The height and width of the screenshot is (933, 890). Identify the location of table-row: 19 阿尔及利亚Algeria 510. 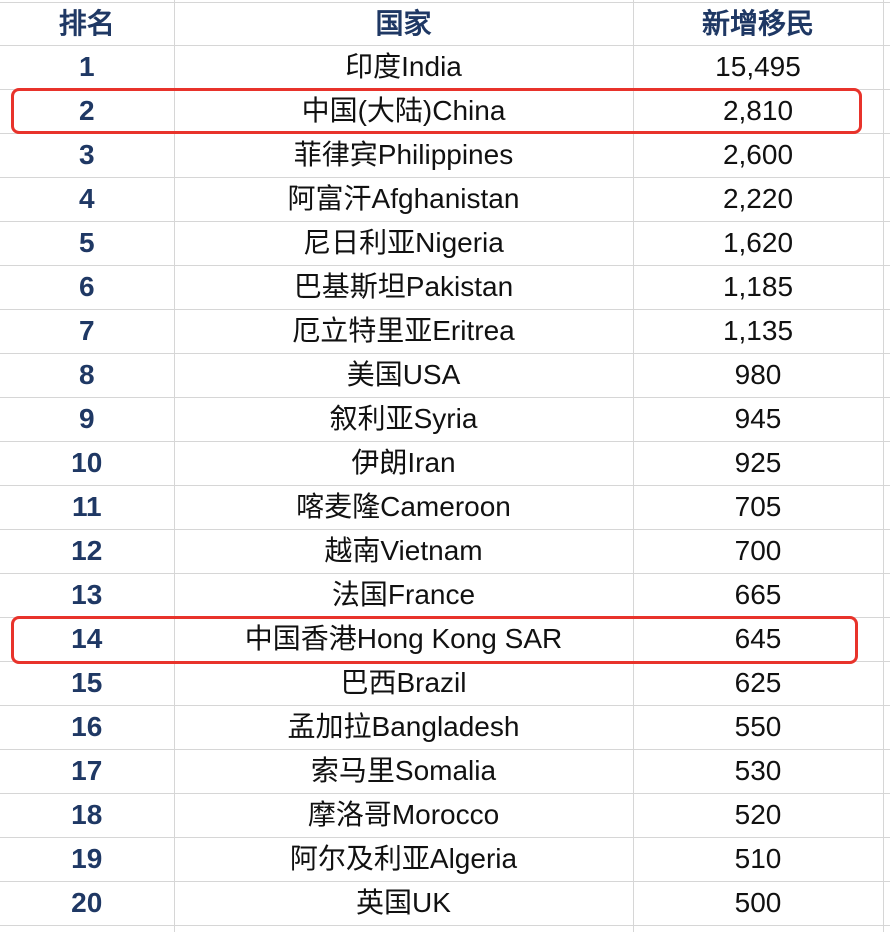
(445, 859).